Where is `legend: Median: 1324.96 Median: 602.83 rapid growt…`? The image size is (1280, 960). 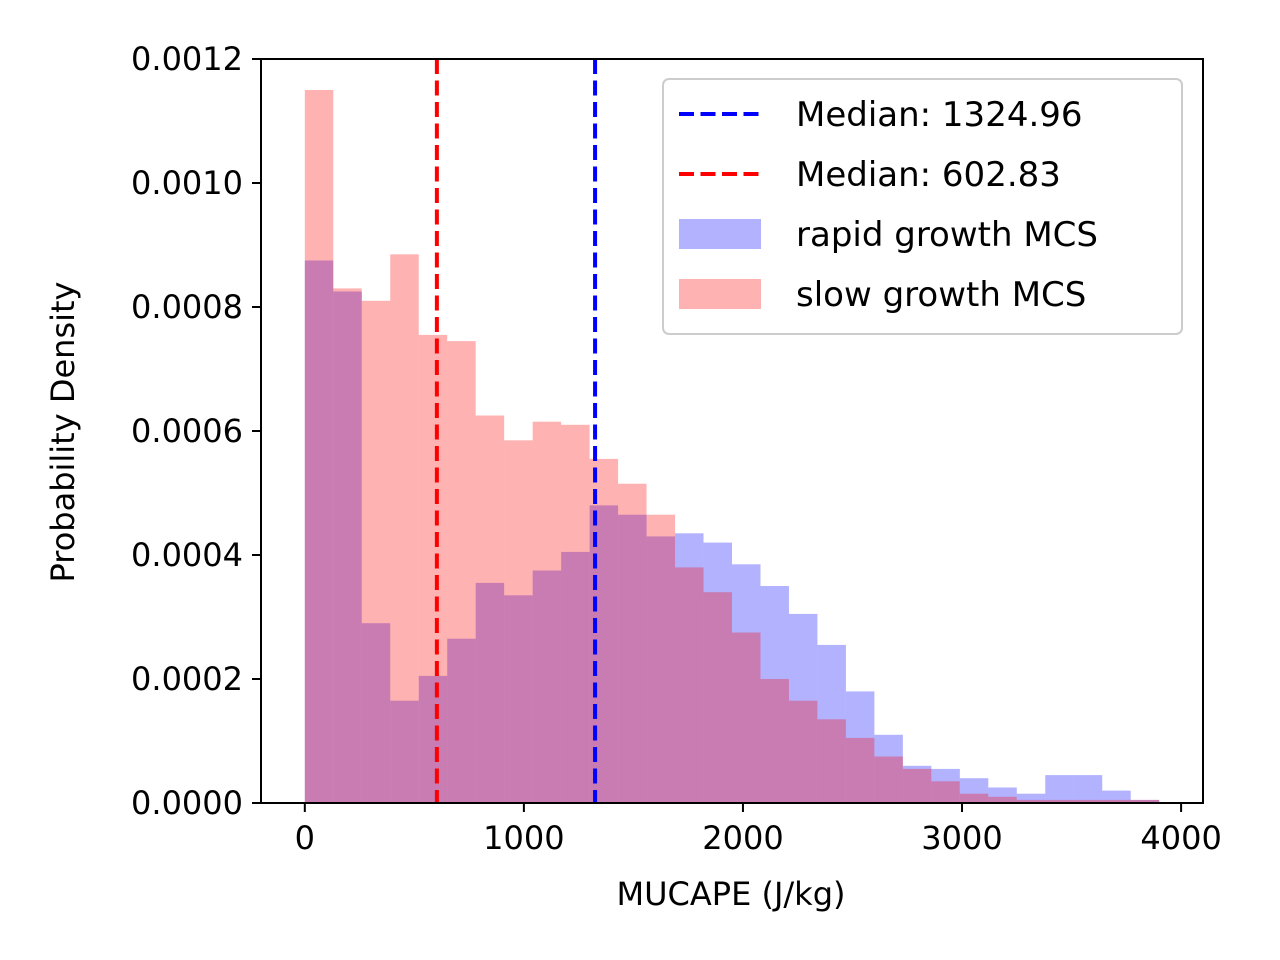
legend: Median: 1324.96 Median: 602.83 rapid growt… is located at coordinates (922, 206).